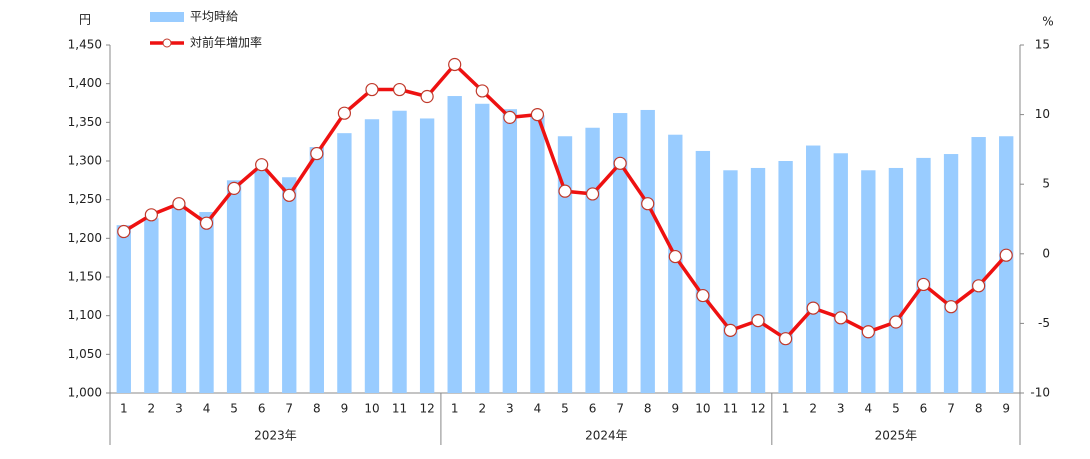 The image size is (1090, 459). I want to click on group-label: 2025年, so click(896, 436).